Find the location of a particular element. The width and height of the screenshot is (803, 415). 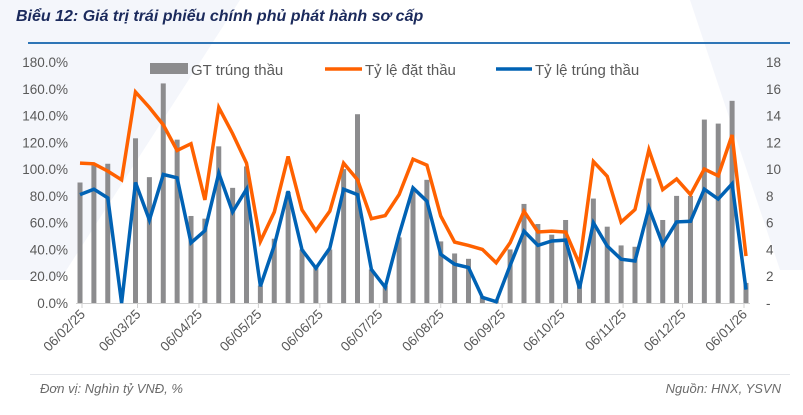

y-left-tick-label: 100.0% is located at coordinates (45, 169).